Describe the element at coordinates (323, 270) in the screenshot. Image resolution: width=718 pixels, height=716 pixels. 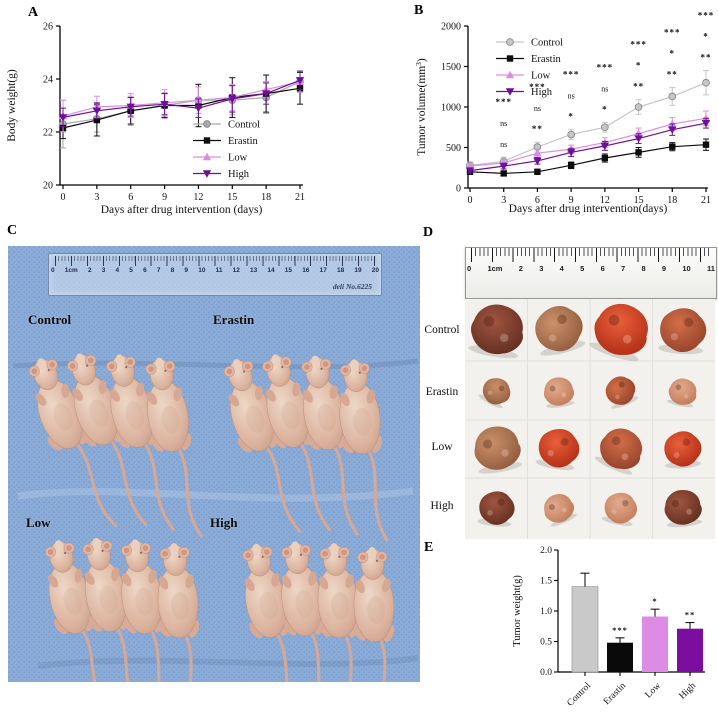
I see `ruler-number: 17` at that location.